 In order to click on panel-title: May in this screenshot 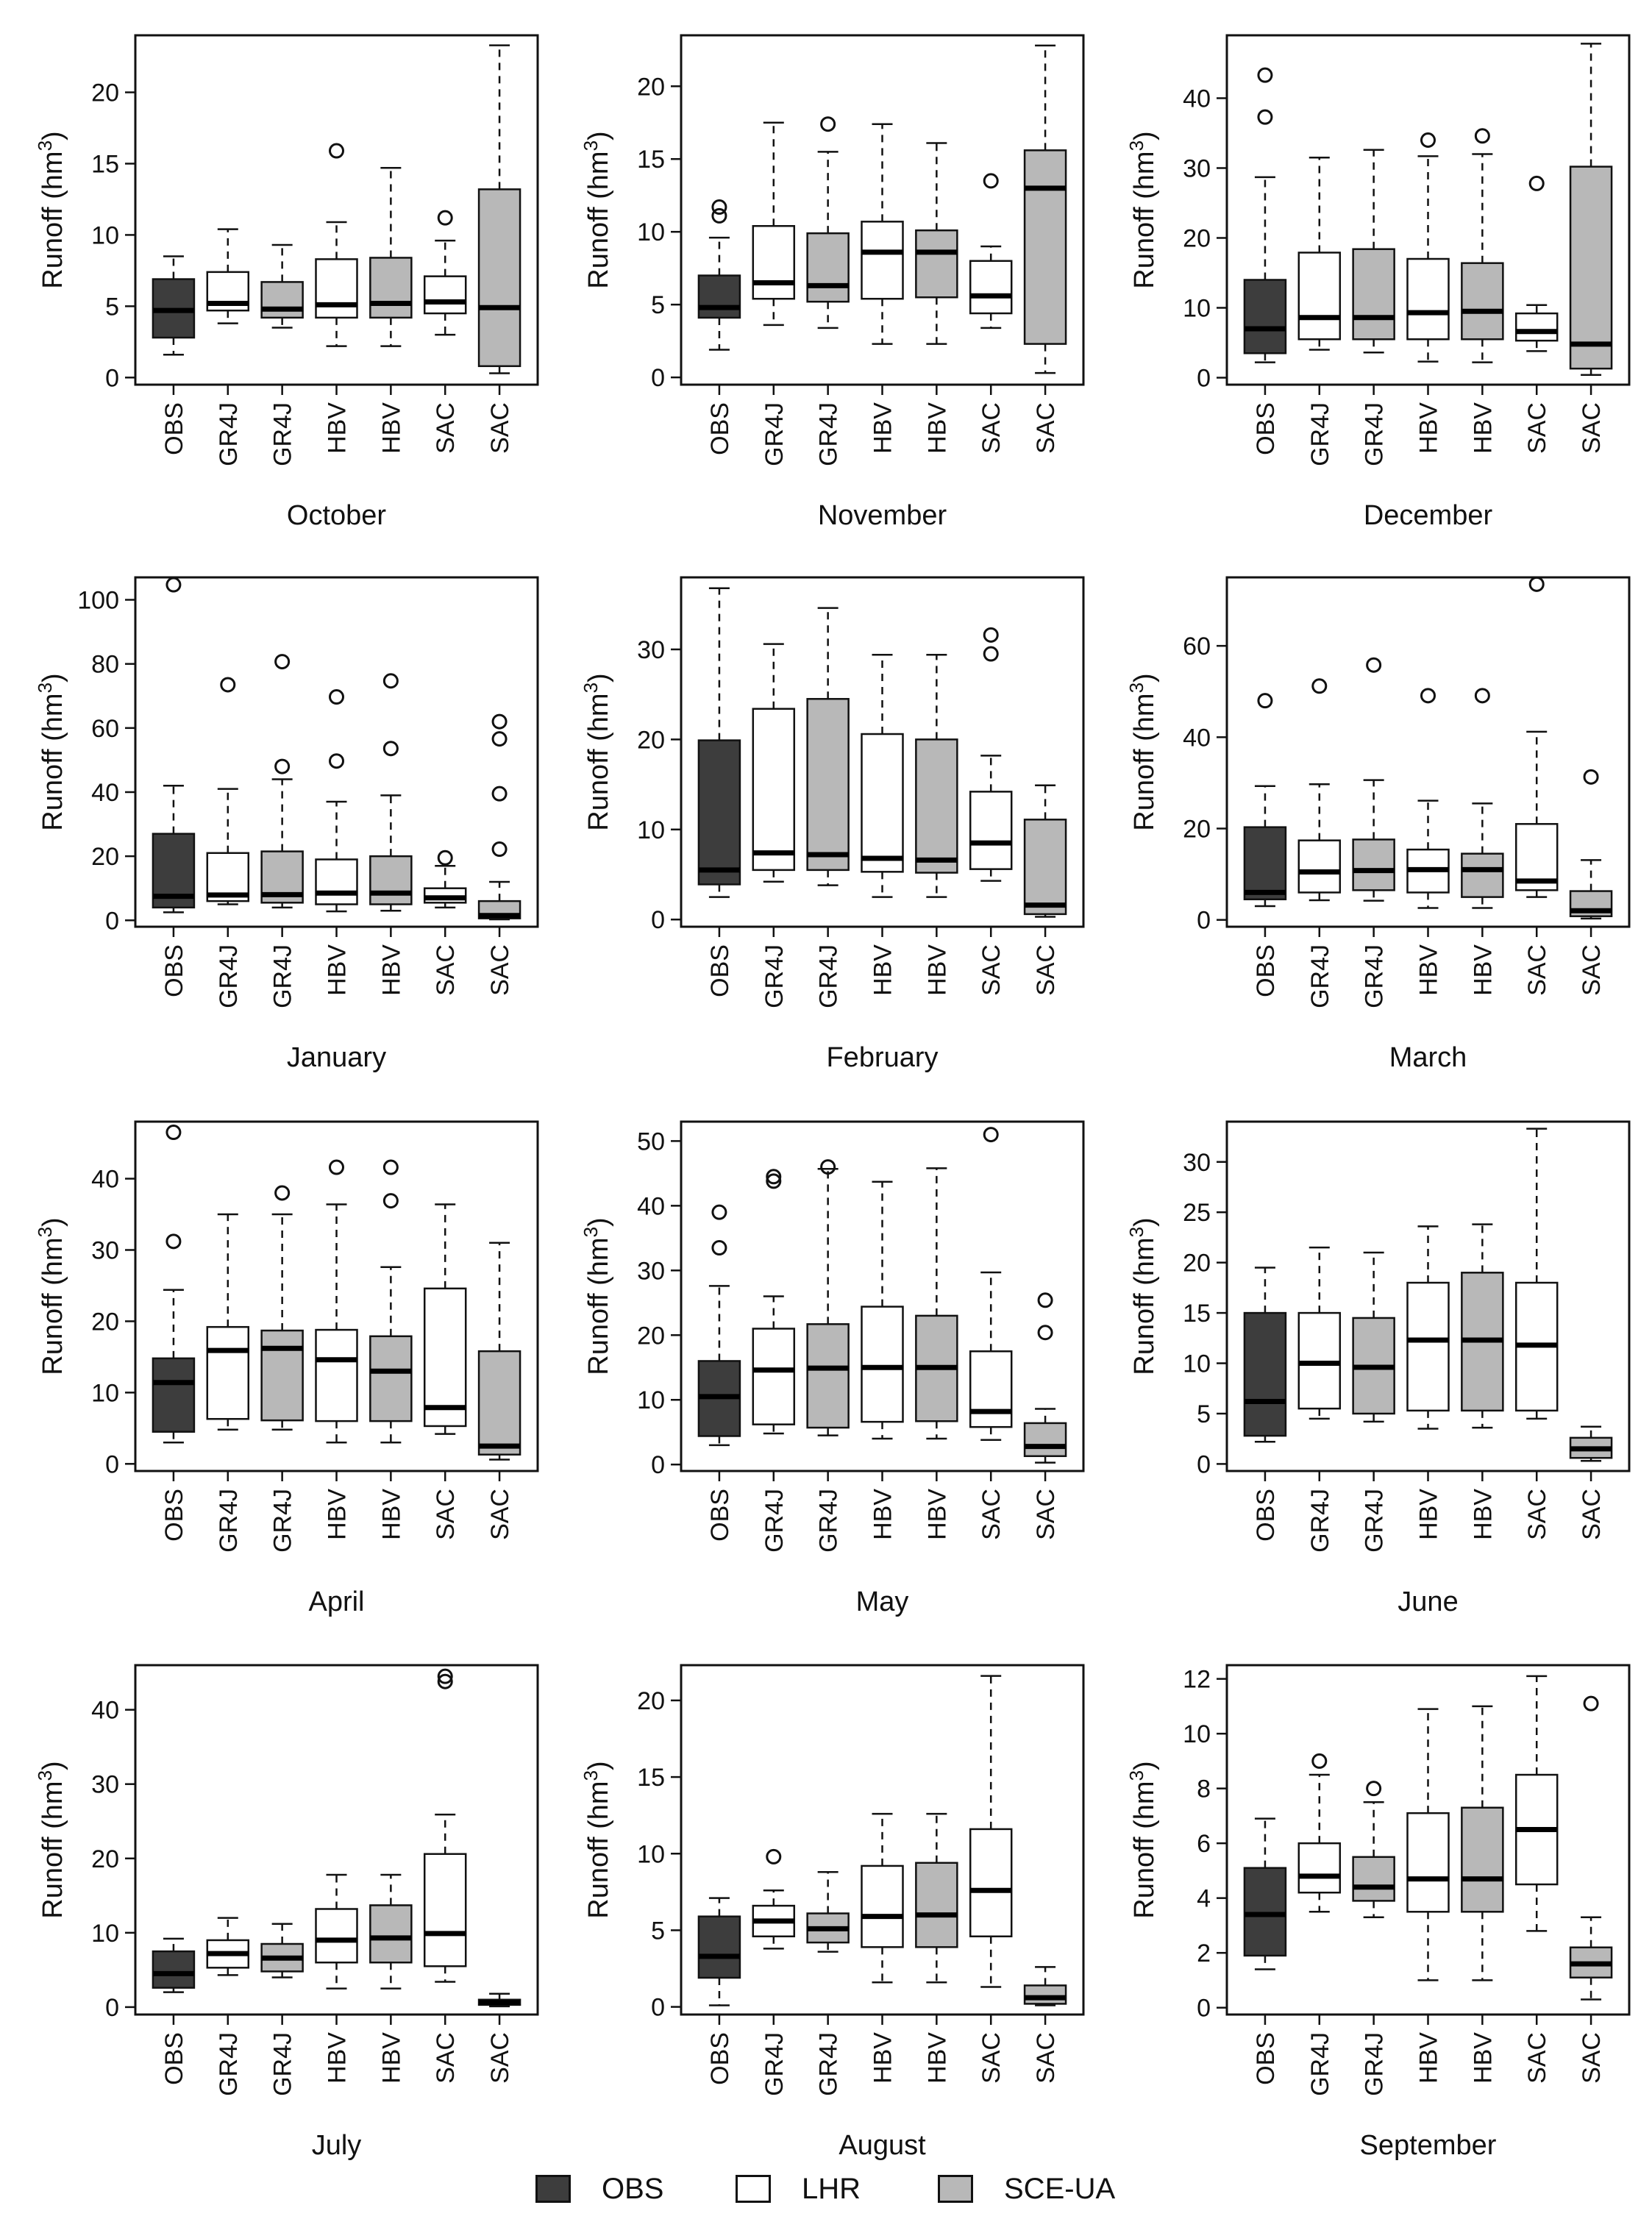, I will do `click(883, 1601)`.